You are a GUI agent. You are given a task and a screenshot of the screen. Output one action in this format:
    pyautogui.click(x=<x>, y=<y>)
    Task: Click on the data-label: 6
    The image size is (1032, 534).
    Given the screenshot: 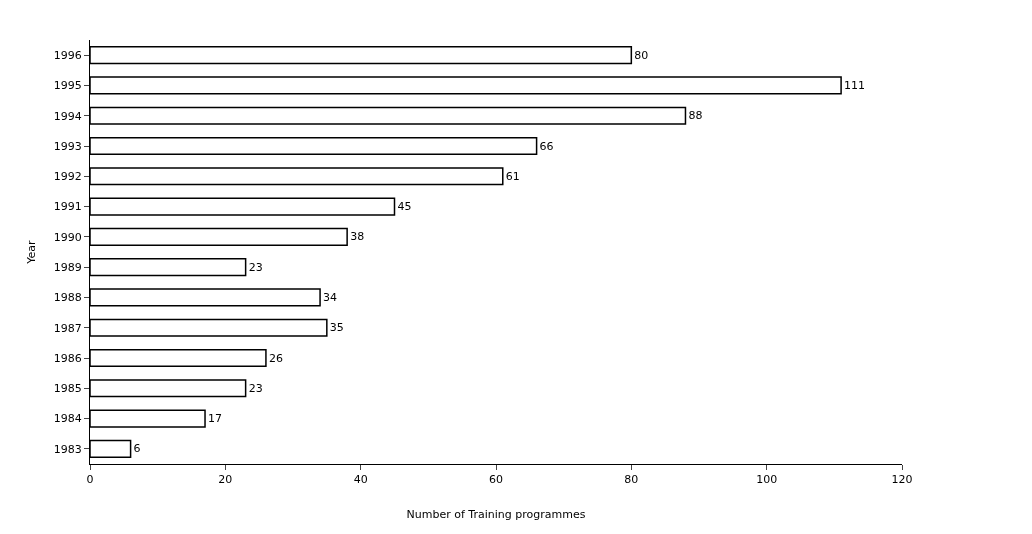 What is the action you would take?
    pyautogui.click(x=137, y=449)
    